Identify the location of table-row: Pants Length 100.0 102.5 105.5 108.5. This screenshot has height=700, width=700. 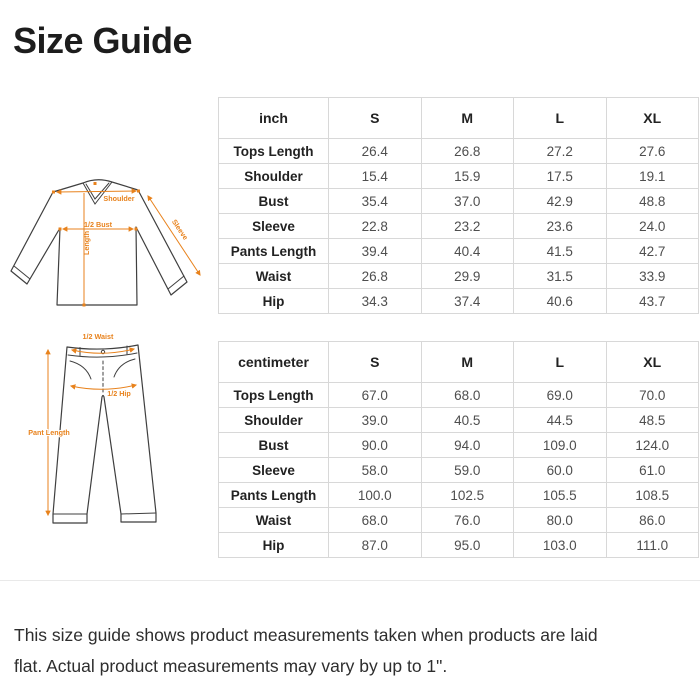
(458, 495).